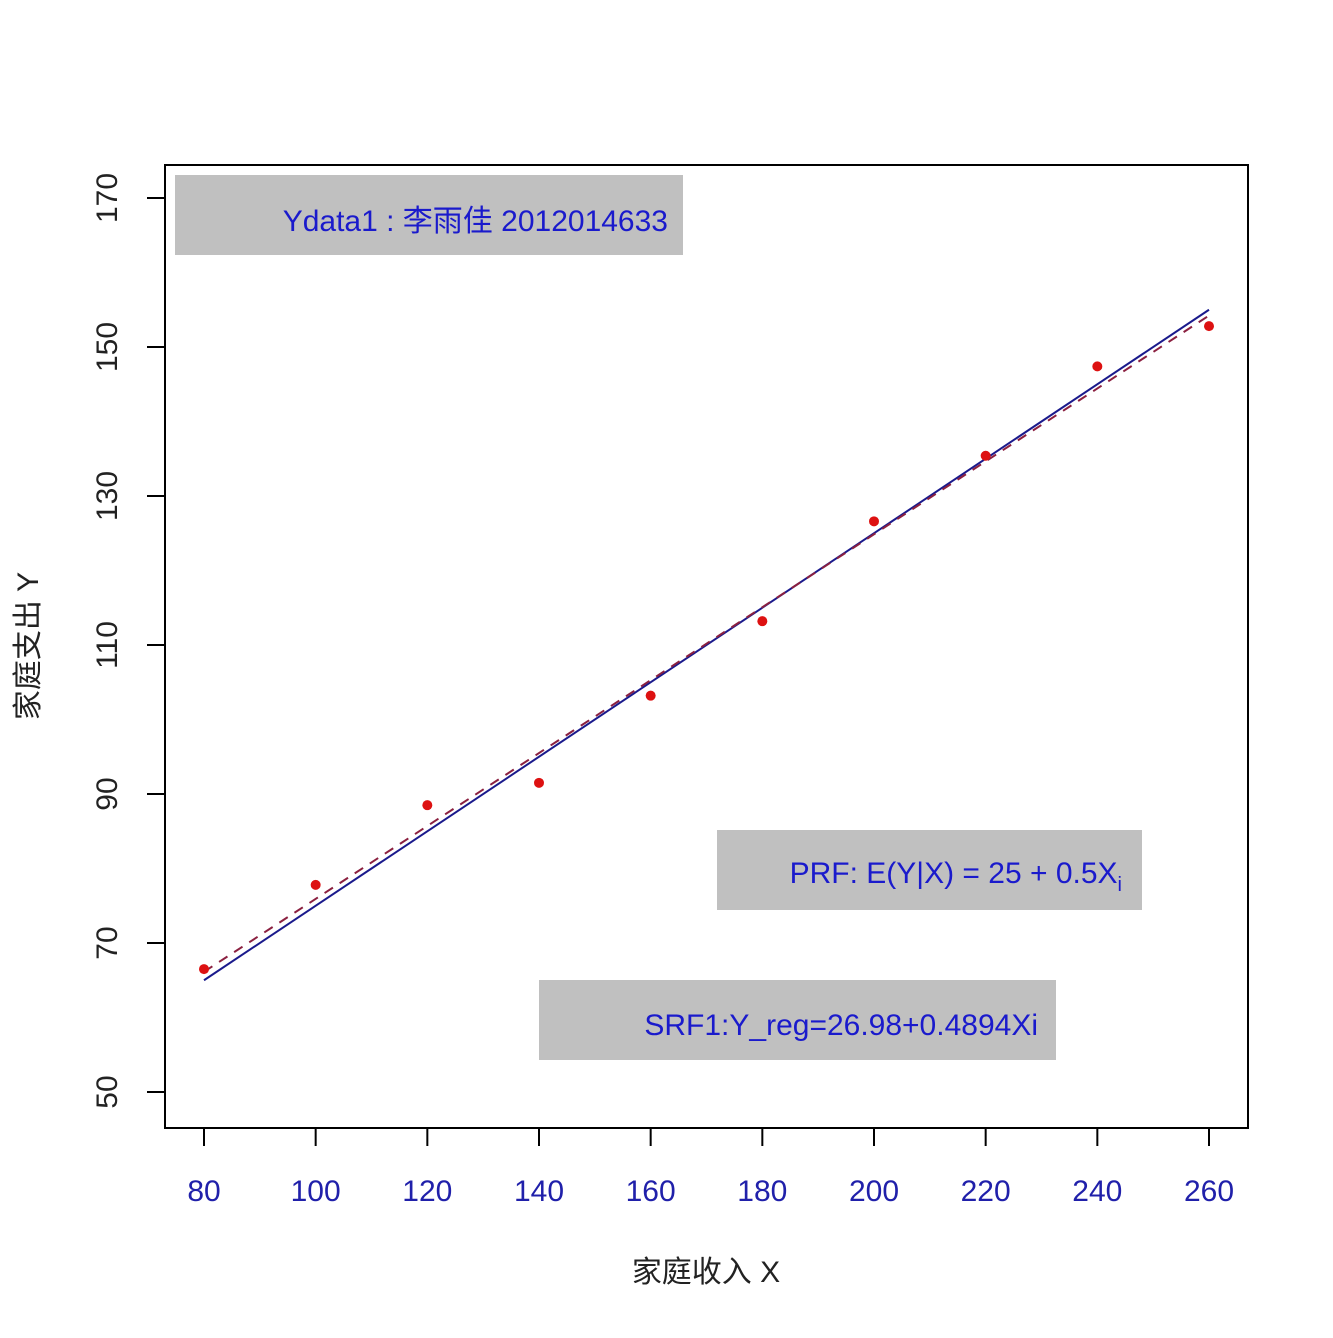  Describe the element at coordinates (1097, 1191) in the screenshot. I see `x-tick-label: 240` at that location.